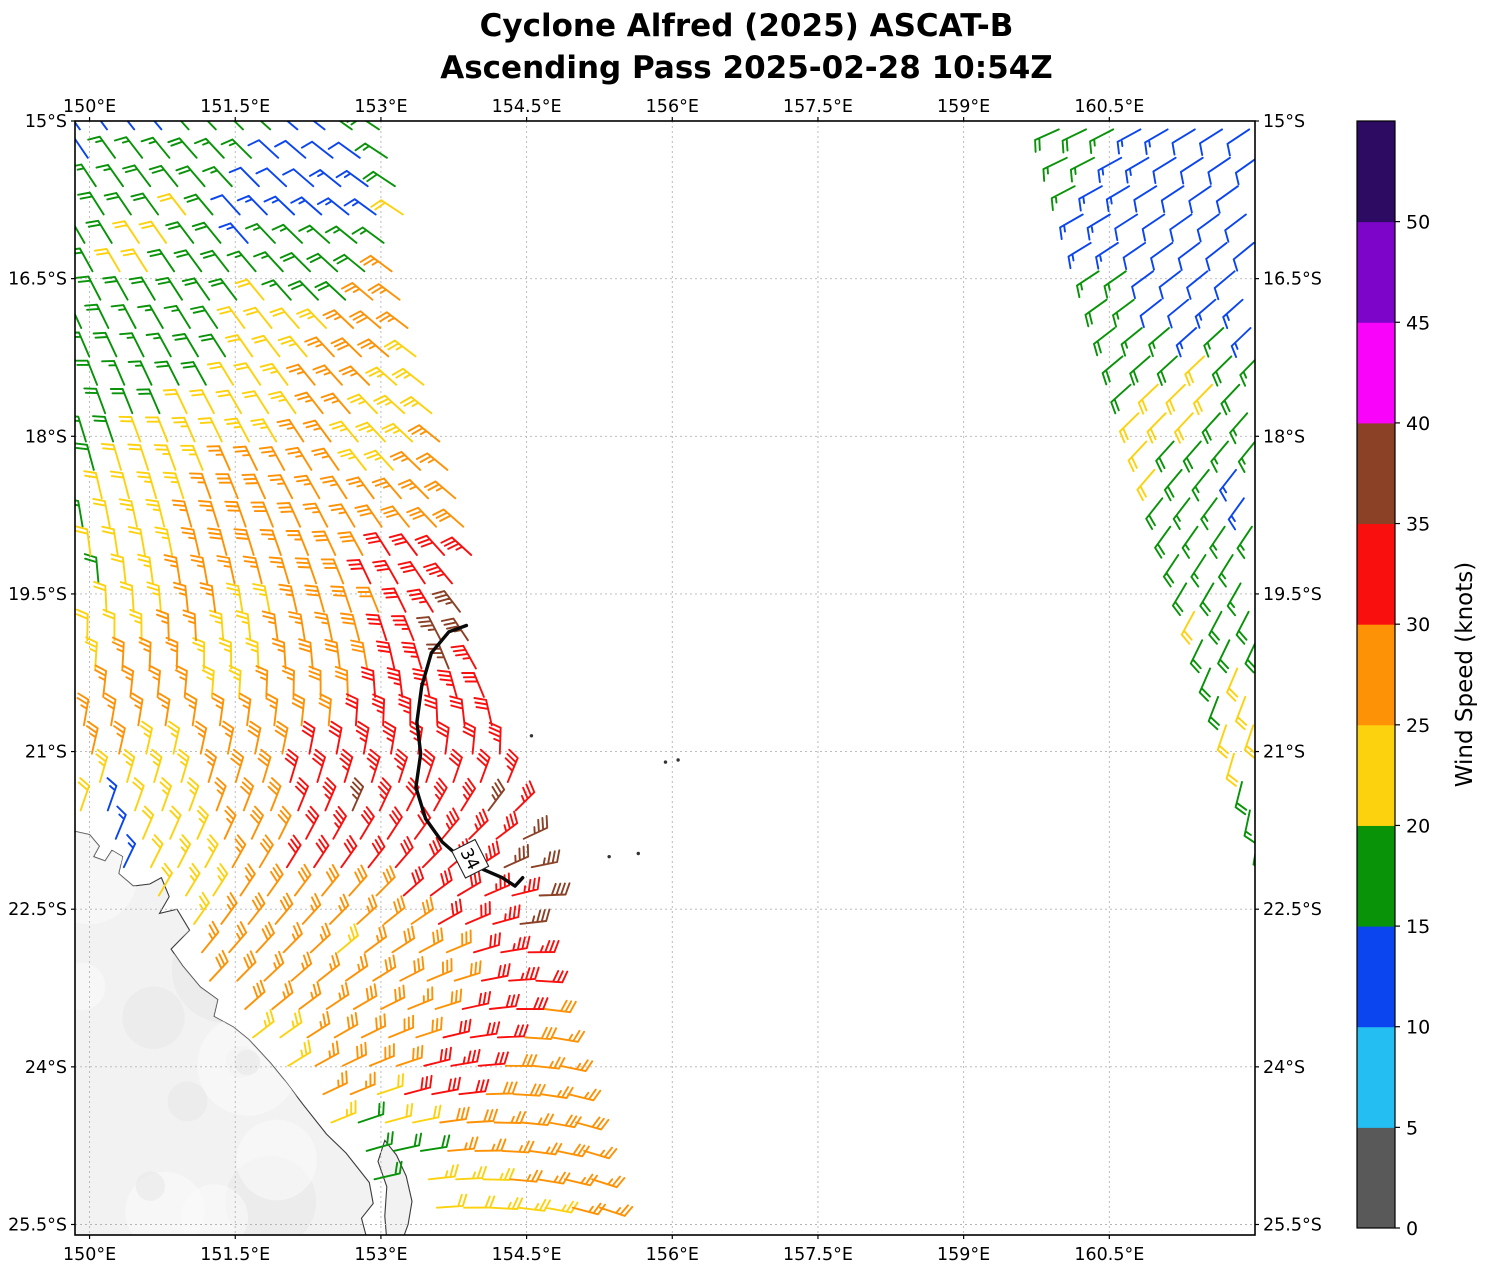 The width and height of the screenshot is (1493, 1264). Describe the element at coordinates (37, 1225) in the screenshot. I see `lat-tick-left: 25.5°S` at that location.